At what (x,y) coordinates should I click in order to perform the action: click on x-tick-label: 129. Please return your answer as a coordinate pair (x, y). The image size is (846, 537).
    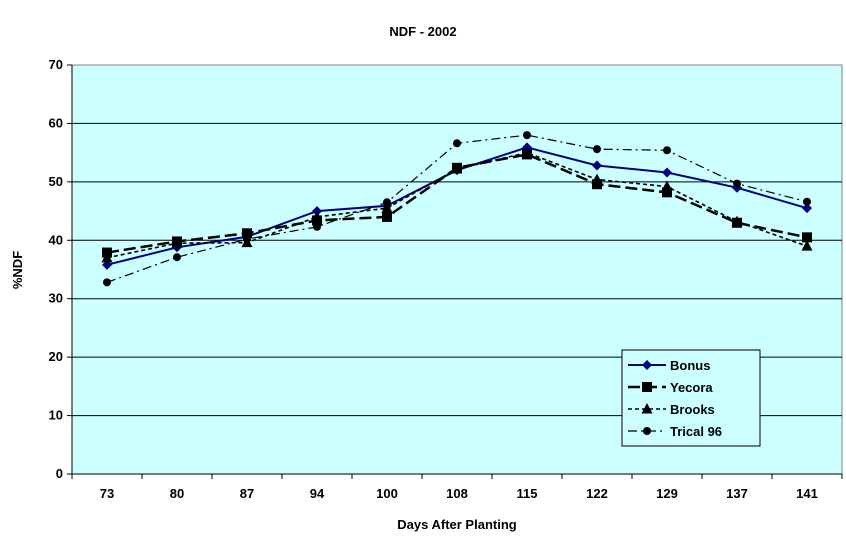
    Looking at the image, I should click on (667, 493).